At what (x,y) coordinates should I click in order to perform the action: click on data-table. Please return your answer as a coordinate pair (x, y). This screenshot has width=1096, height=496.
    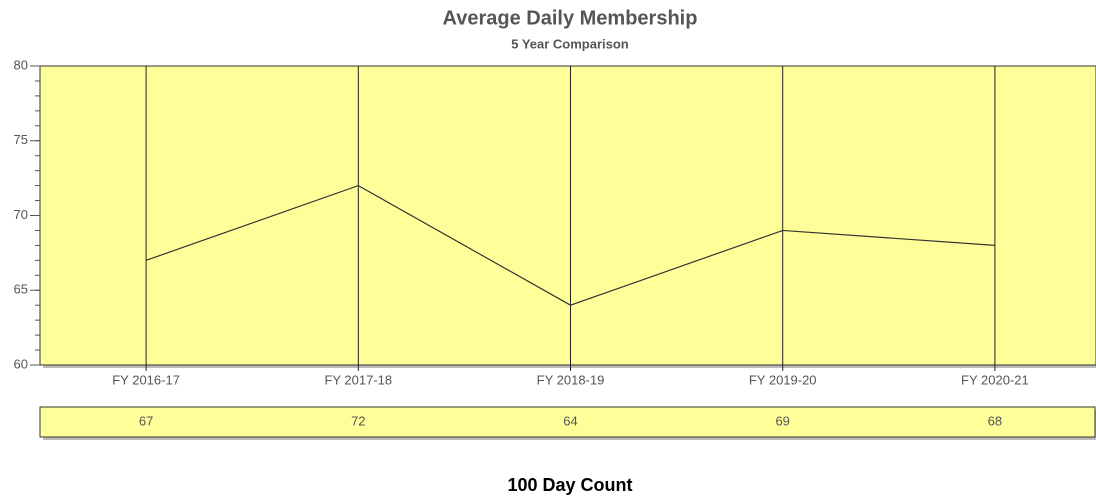
    Looking at the image, I should click on (567, 422).